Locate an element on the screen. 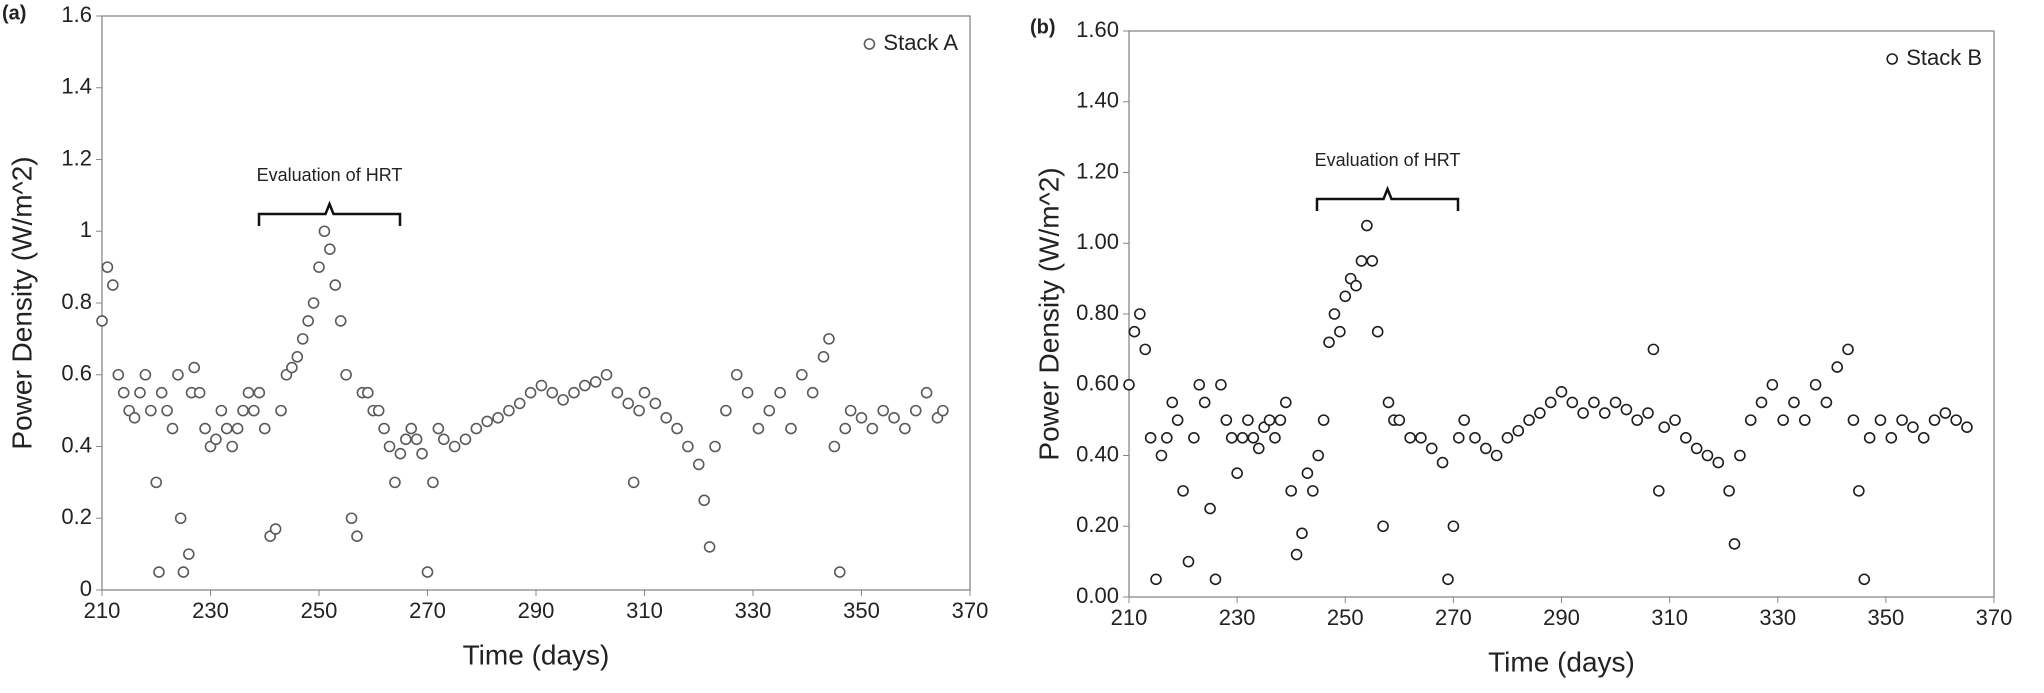  legend-label: Stack A is located at coordinates (920, 42).